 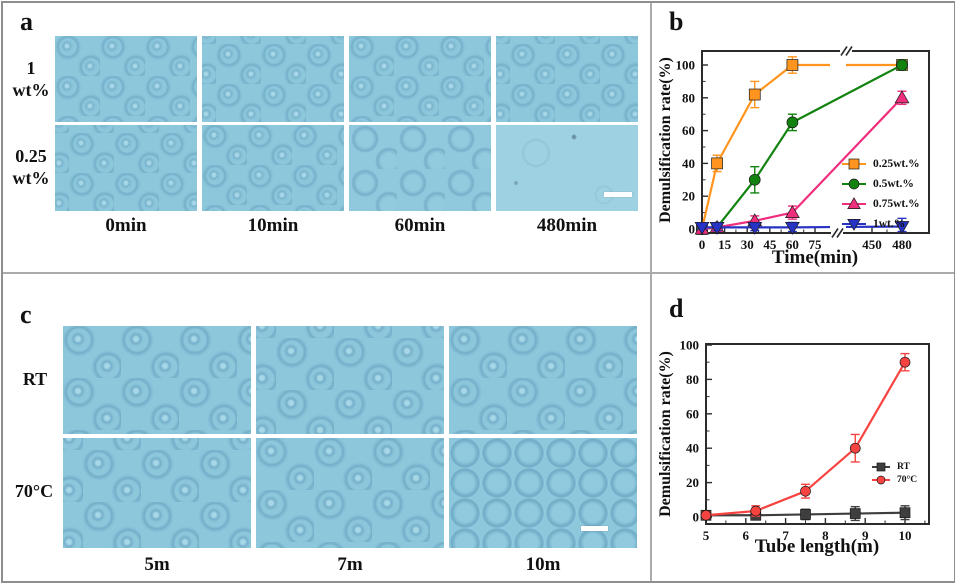 What do you see at coordinates (273, 79) in the screenshot?
I see `micrograph-1wt-10min` at bounding box center [273, 79].